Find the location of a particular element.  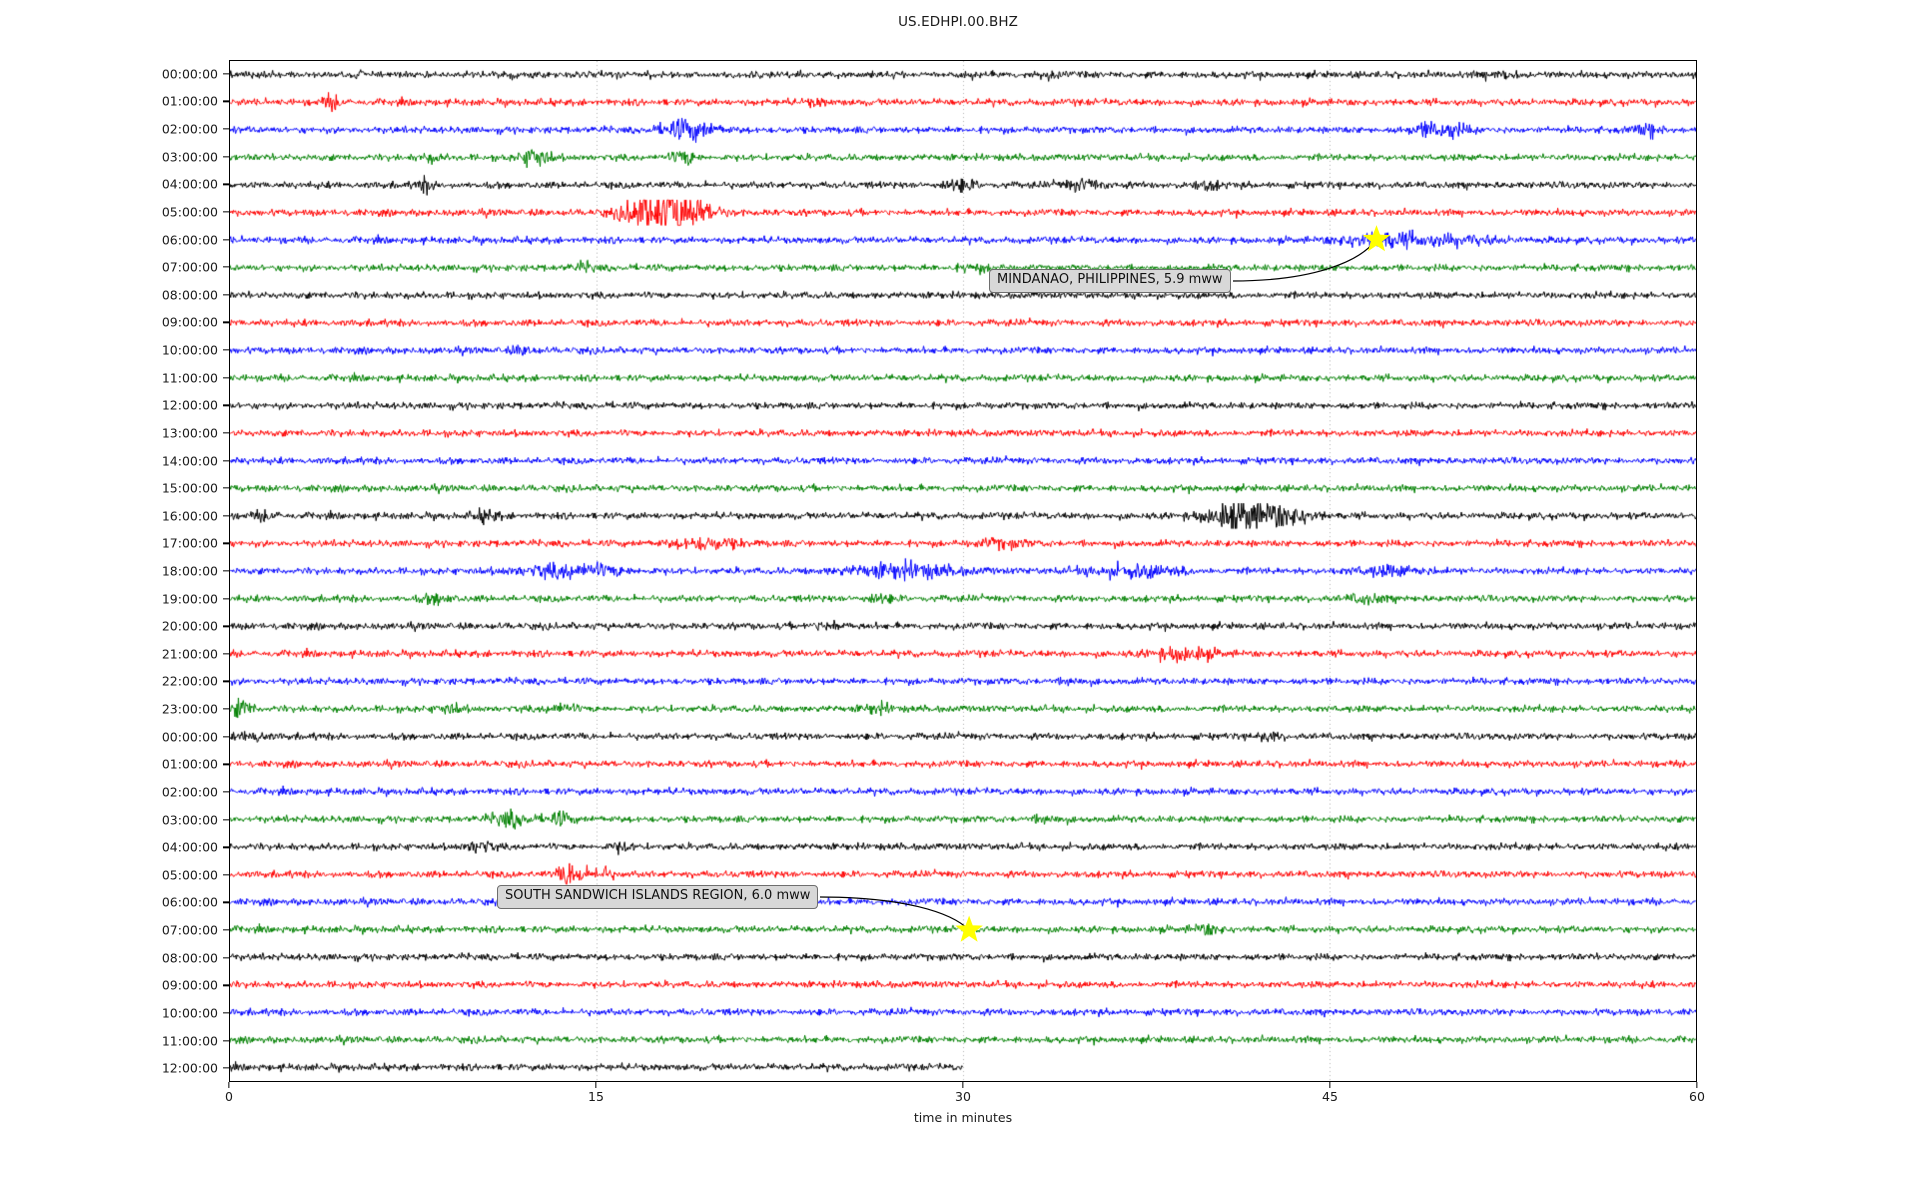

event-annotation-box: MINDANAO, PHILIPPINES, 5.9 mww is located at coordinates (1110, 281).